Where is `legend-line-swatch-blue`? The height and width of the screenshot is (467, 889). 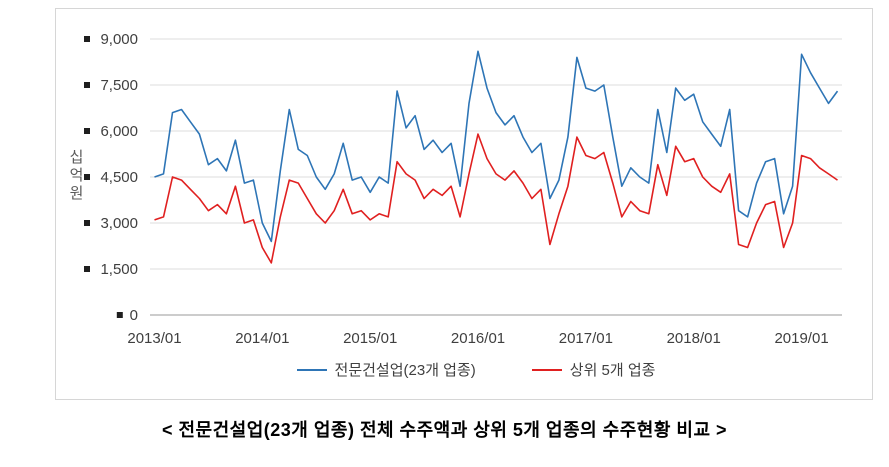
legend-line-swatch-blue is located at coordinates (311, 369).